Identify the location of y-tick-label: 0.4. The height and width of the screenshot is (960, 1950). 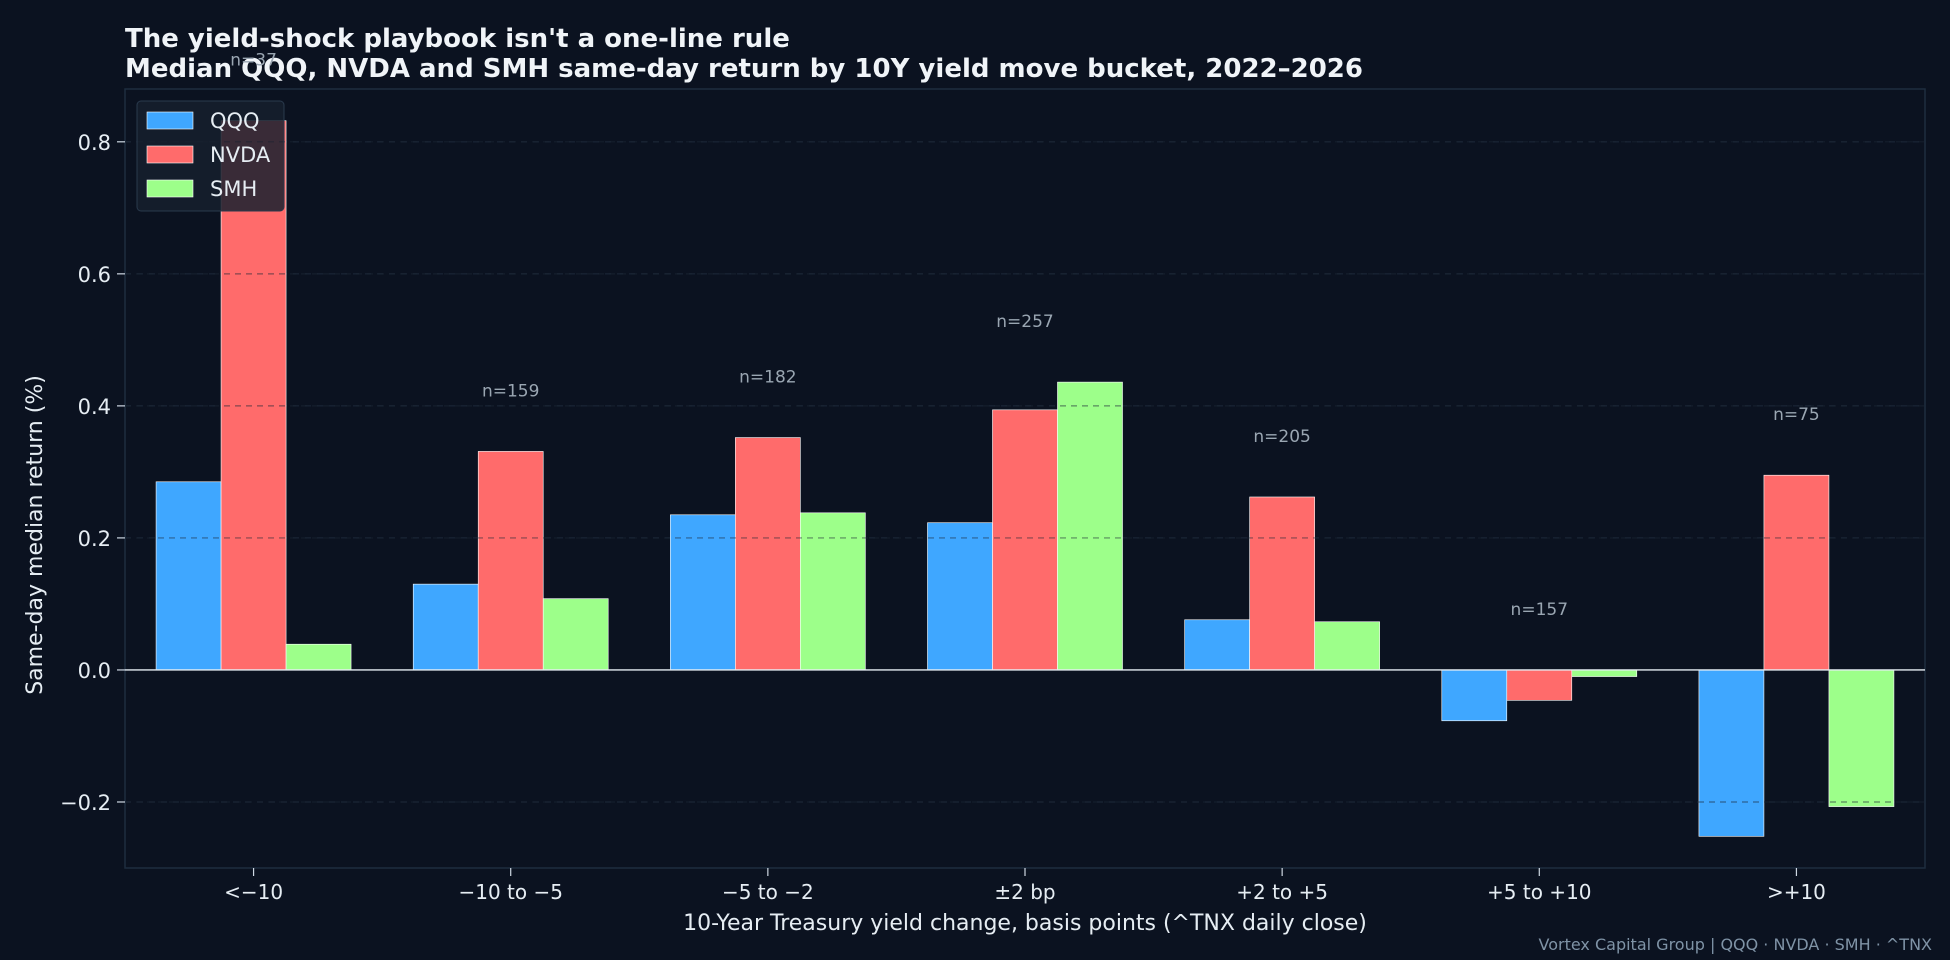
(94, 407).